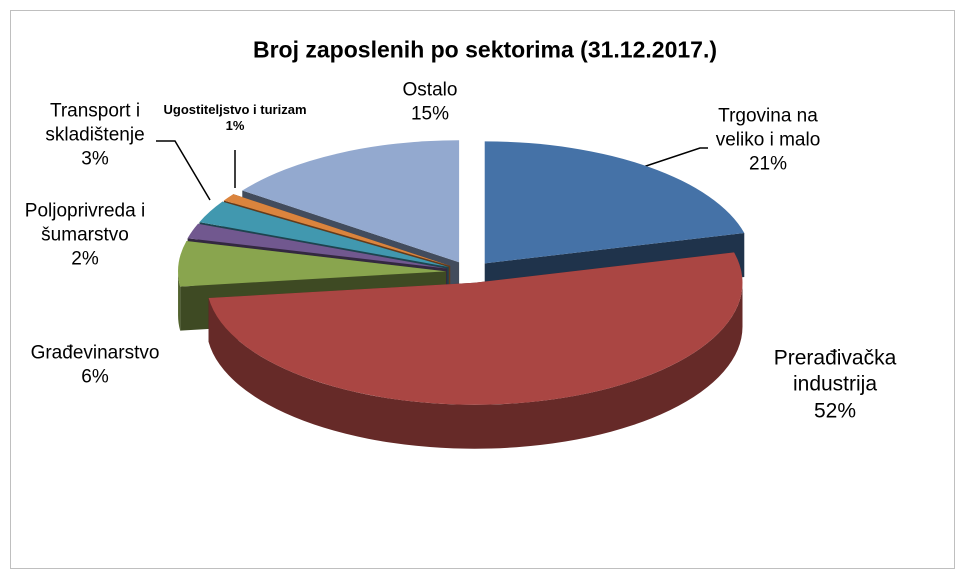 This screenshot has width=963, height=579. What do you see at coordinates (95, 123) in the screenshot?
I see `category-name: Transport i skladištenje` at bounding box center [95, 123].